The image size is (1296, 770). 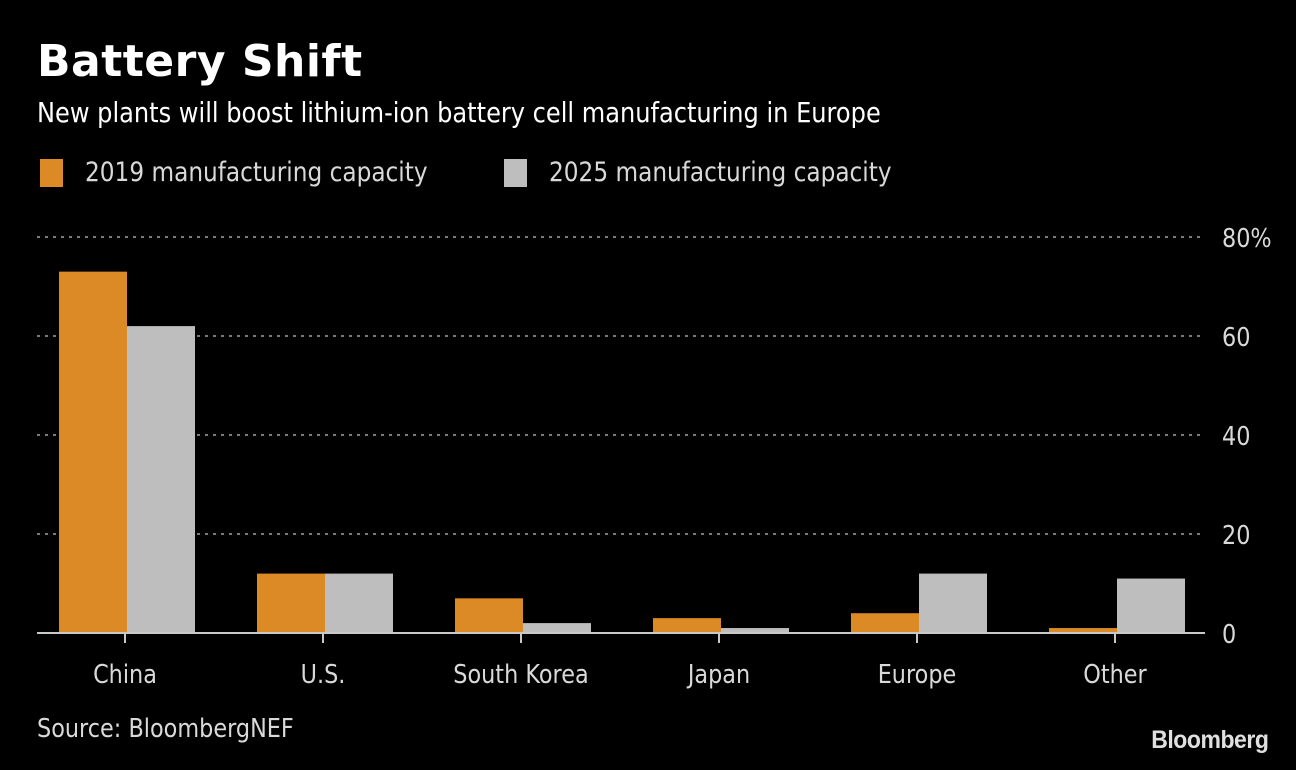 What do you see at coordinates (953, 603) in the screenshot?
I see `bar-2025-europe` at bounding box center [953, 603].